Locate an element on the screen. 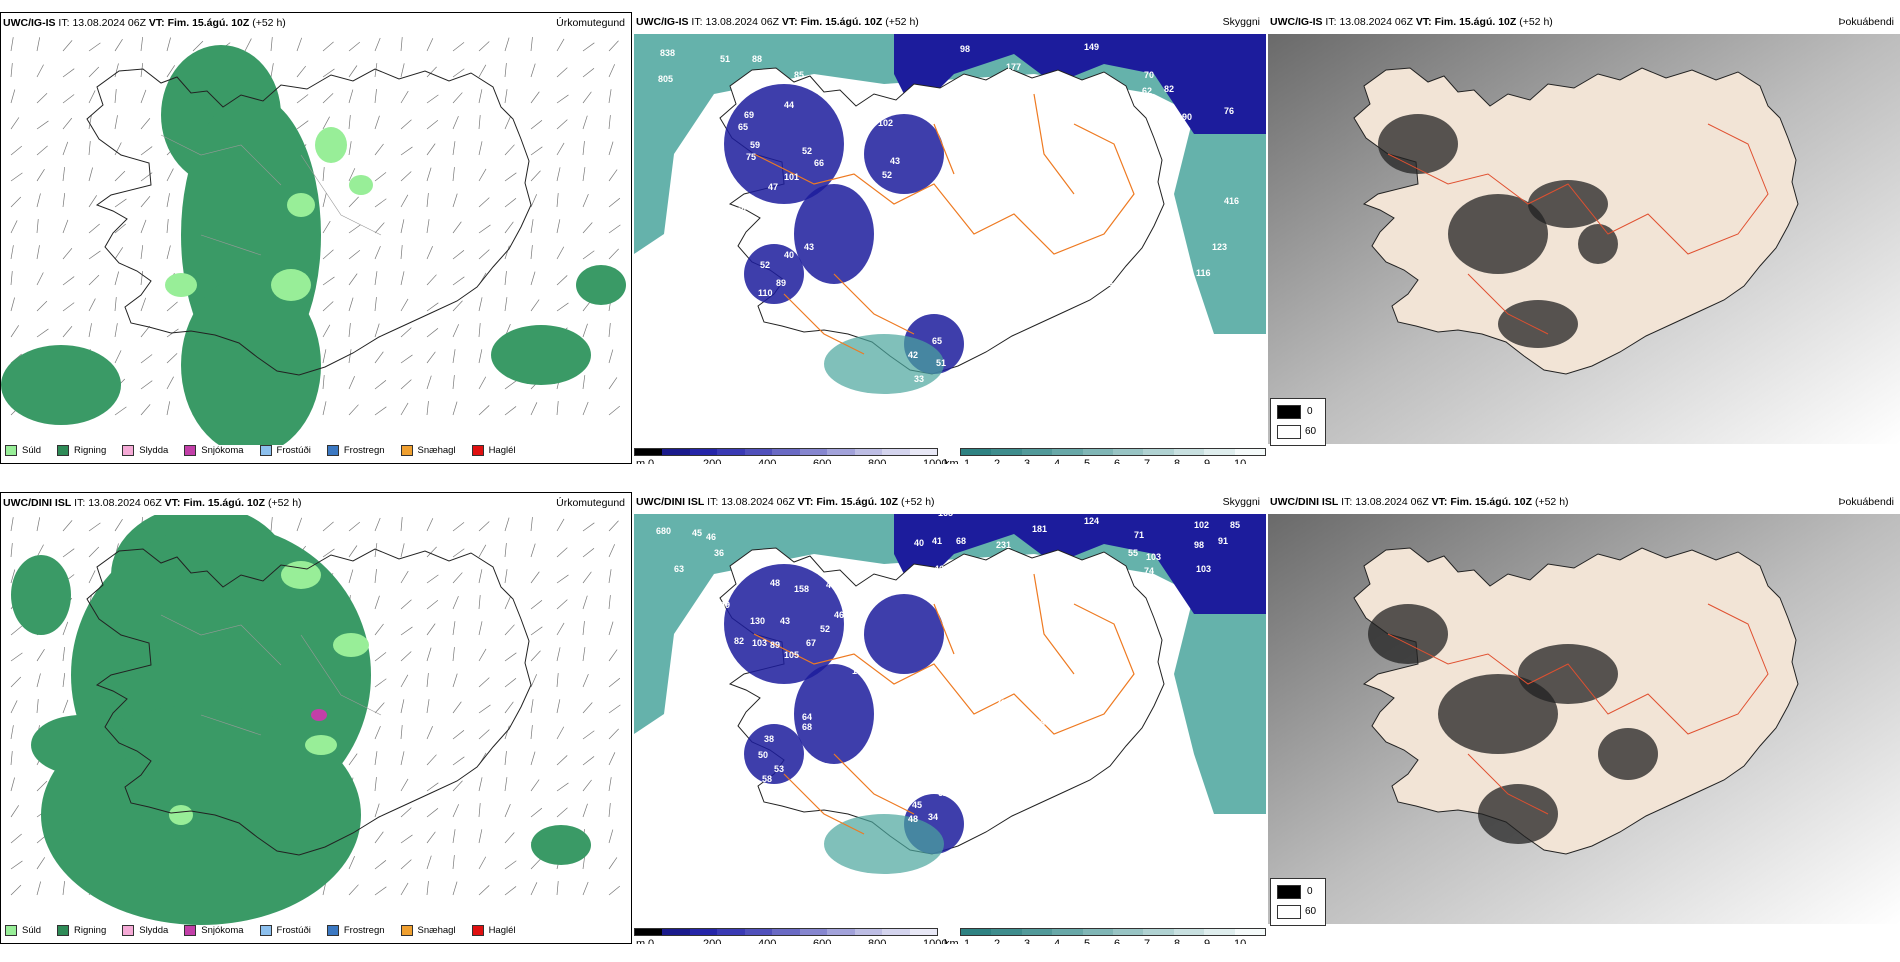  visibility-value-label: 680 is located at coordinates (663, 531).